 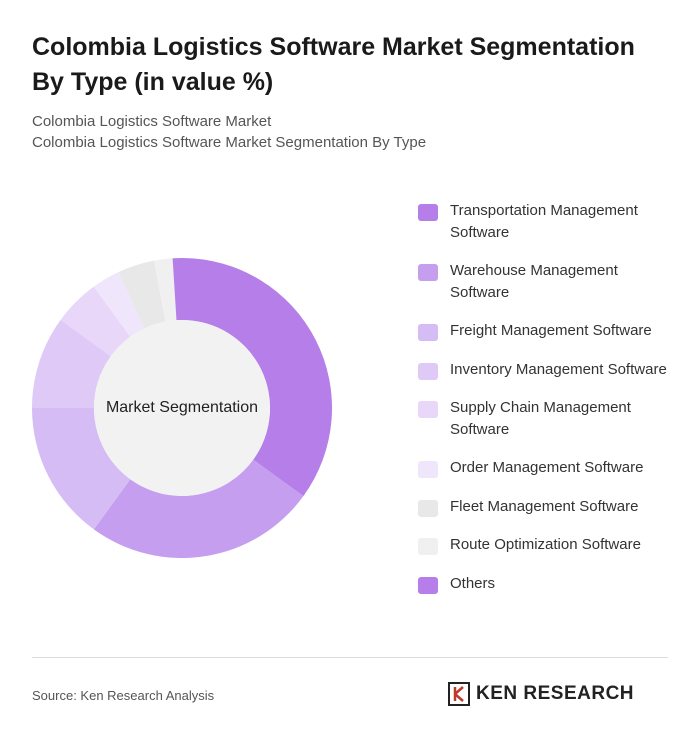 I want to click on legend-label: Order Management Software, so click(x=547, y=467).